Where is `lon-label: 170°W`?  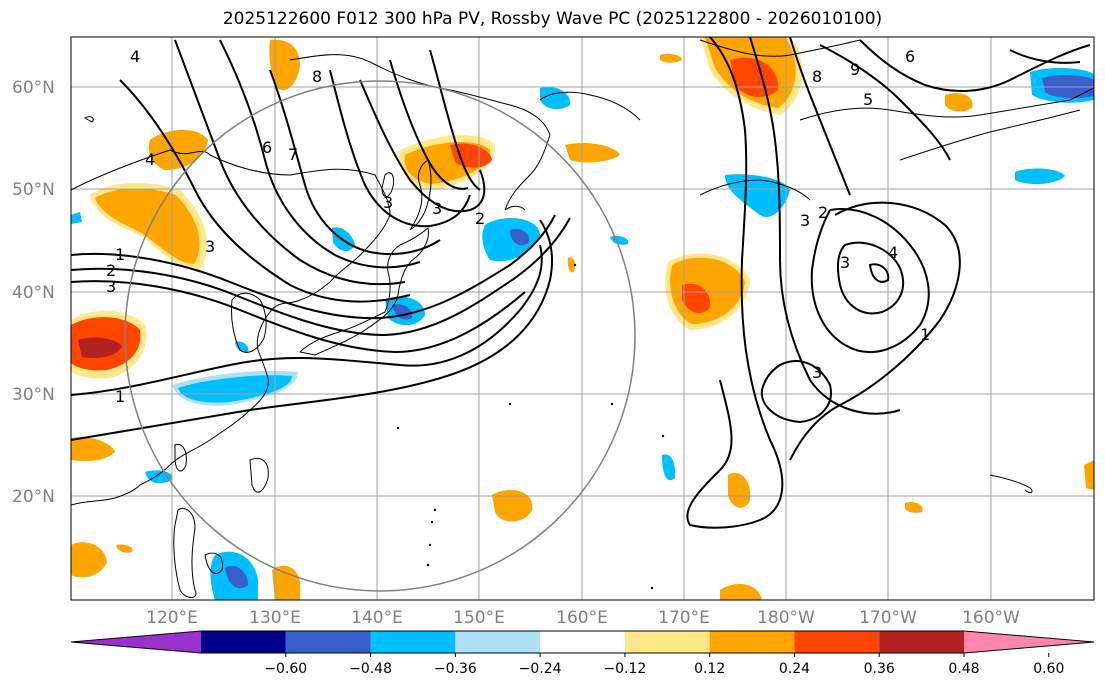
lon-label: 170°W is located at coordinates (888, 618).